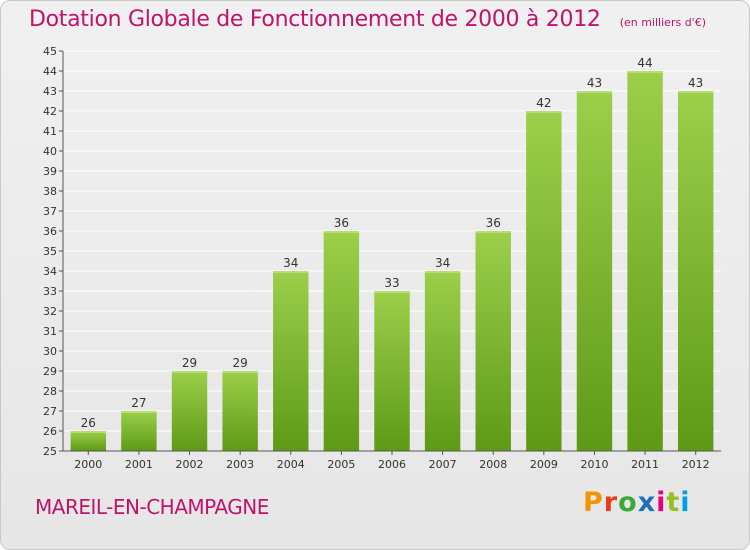 The height and width of the screenshot is (550, 750). Describe the element at coordinates (341, 464) in the screenshot. I see `x-tick-label: 2005` at that location.